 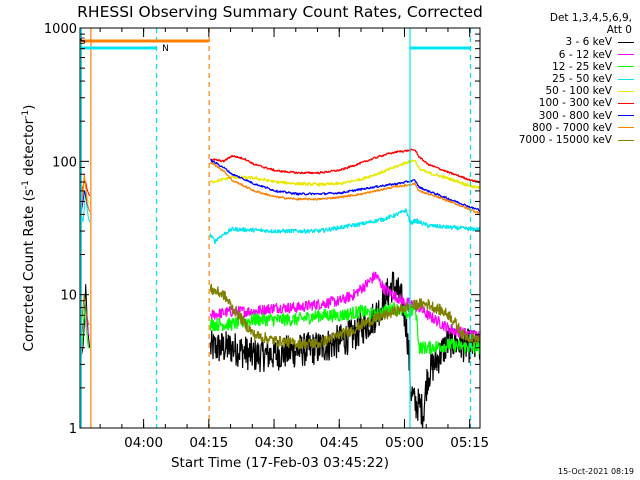 I want to click on legend-label: 50 - 100 keV, so click(x=578, y=91).